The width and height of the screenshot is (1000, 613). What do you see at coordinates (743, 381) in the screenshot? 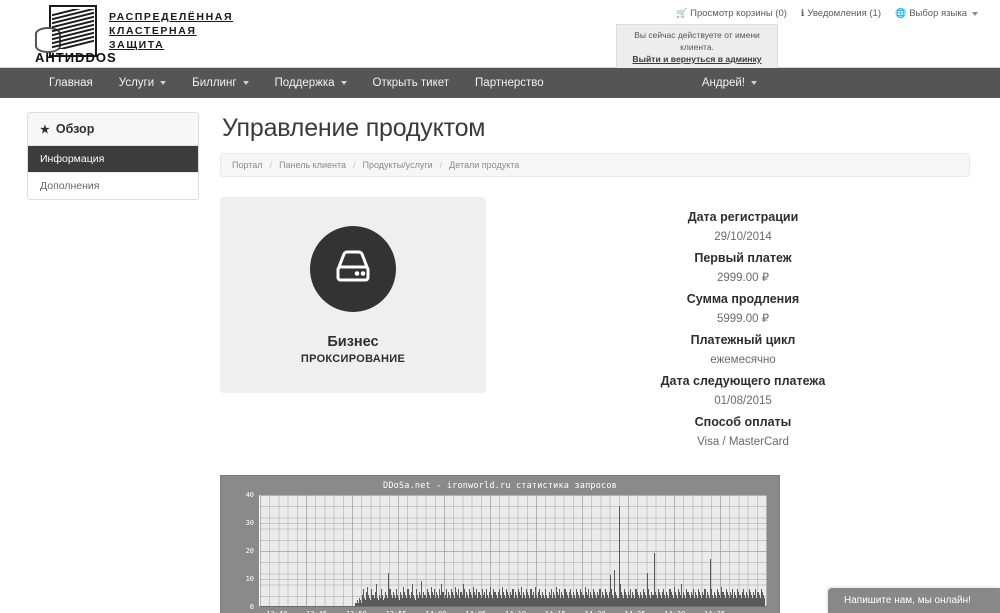
I see `detail-label-next-payment-date: Дата следующего платежа` at bounding box center [743, 381].